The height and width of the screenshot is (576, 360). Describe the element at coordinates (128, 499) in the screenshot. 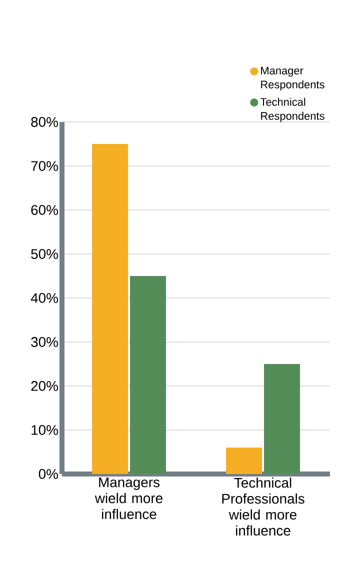

I see `x-tick-label: Managers wield more influence` at that location.